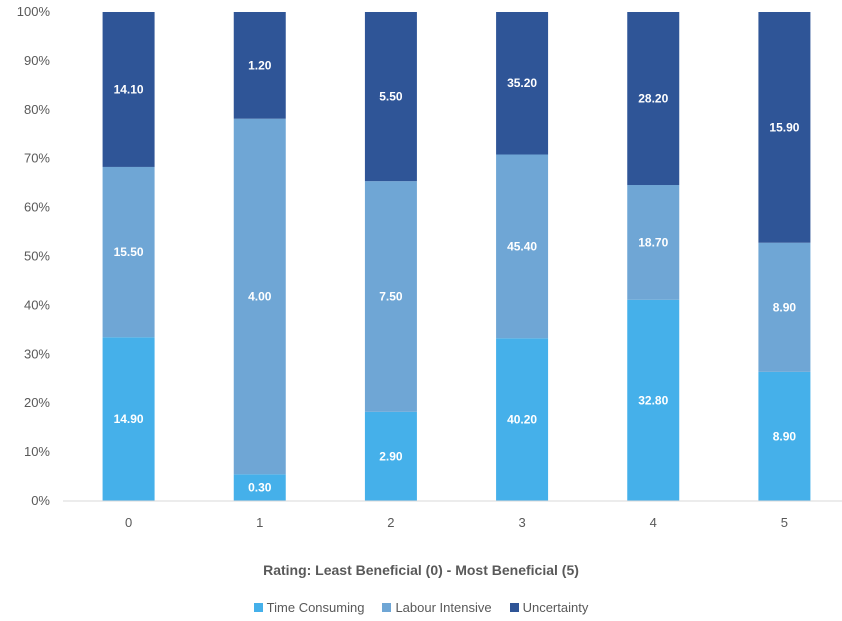 This screenshot has width=842, height=621. I want to click on data-label-time-consuming: 40.20, so click(522, 420).